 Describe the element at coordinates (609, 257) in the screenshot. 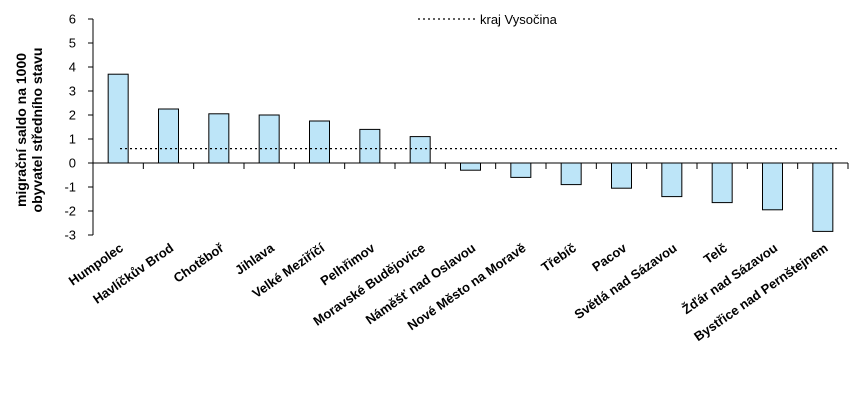

I see `category-label: Pacov` at that location.